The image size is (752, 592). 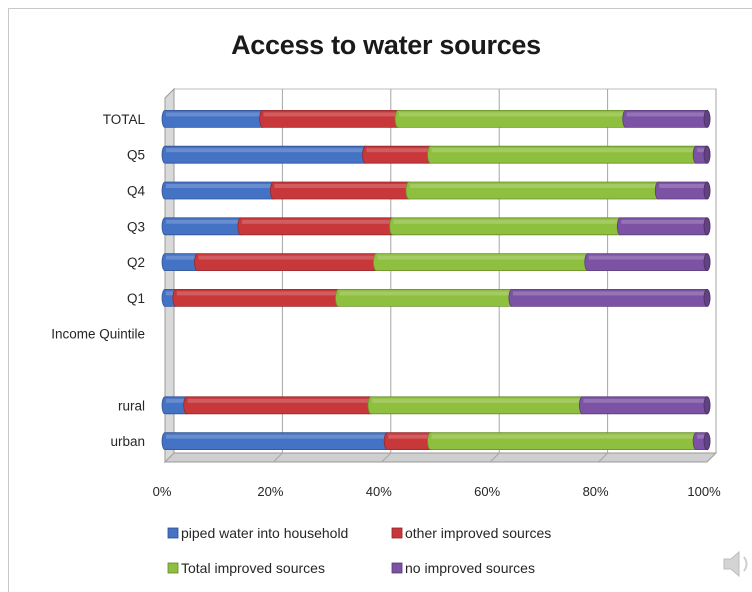 I want to click on legend-label: no improved sources, so click(x=470, y=568).